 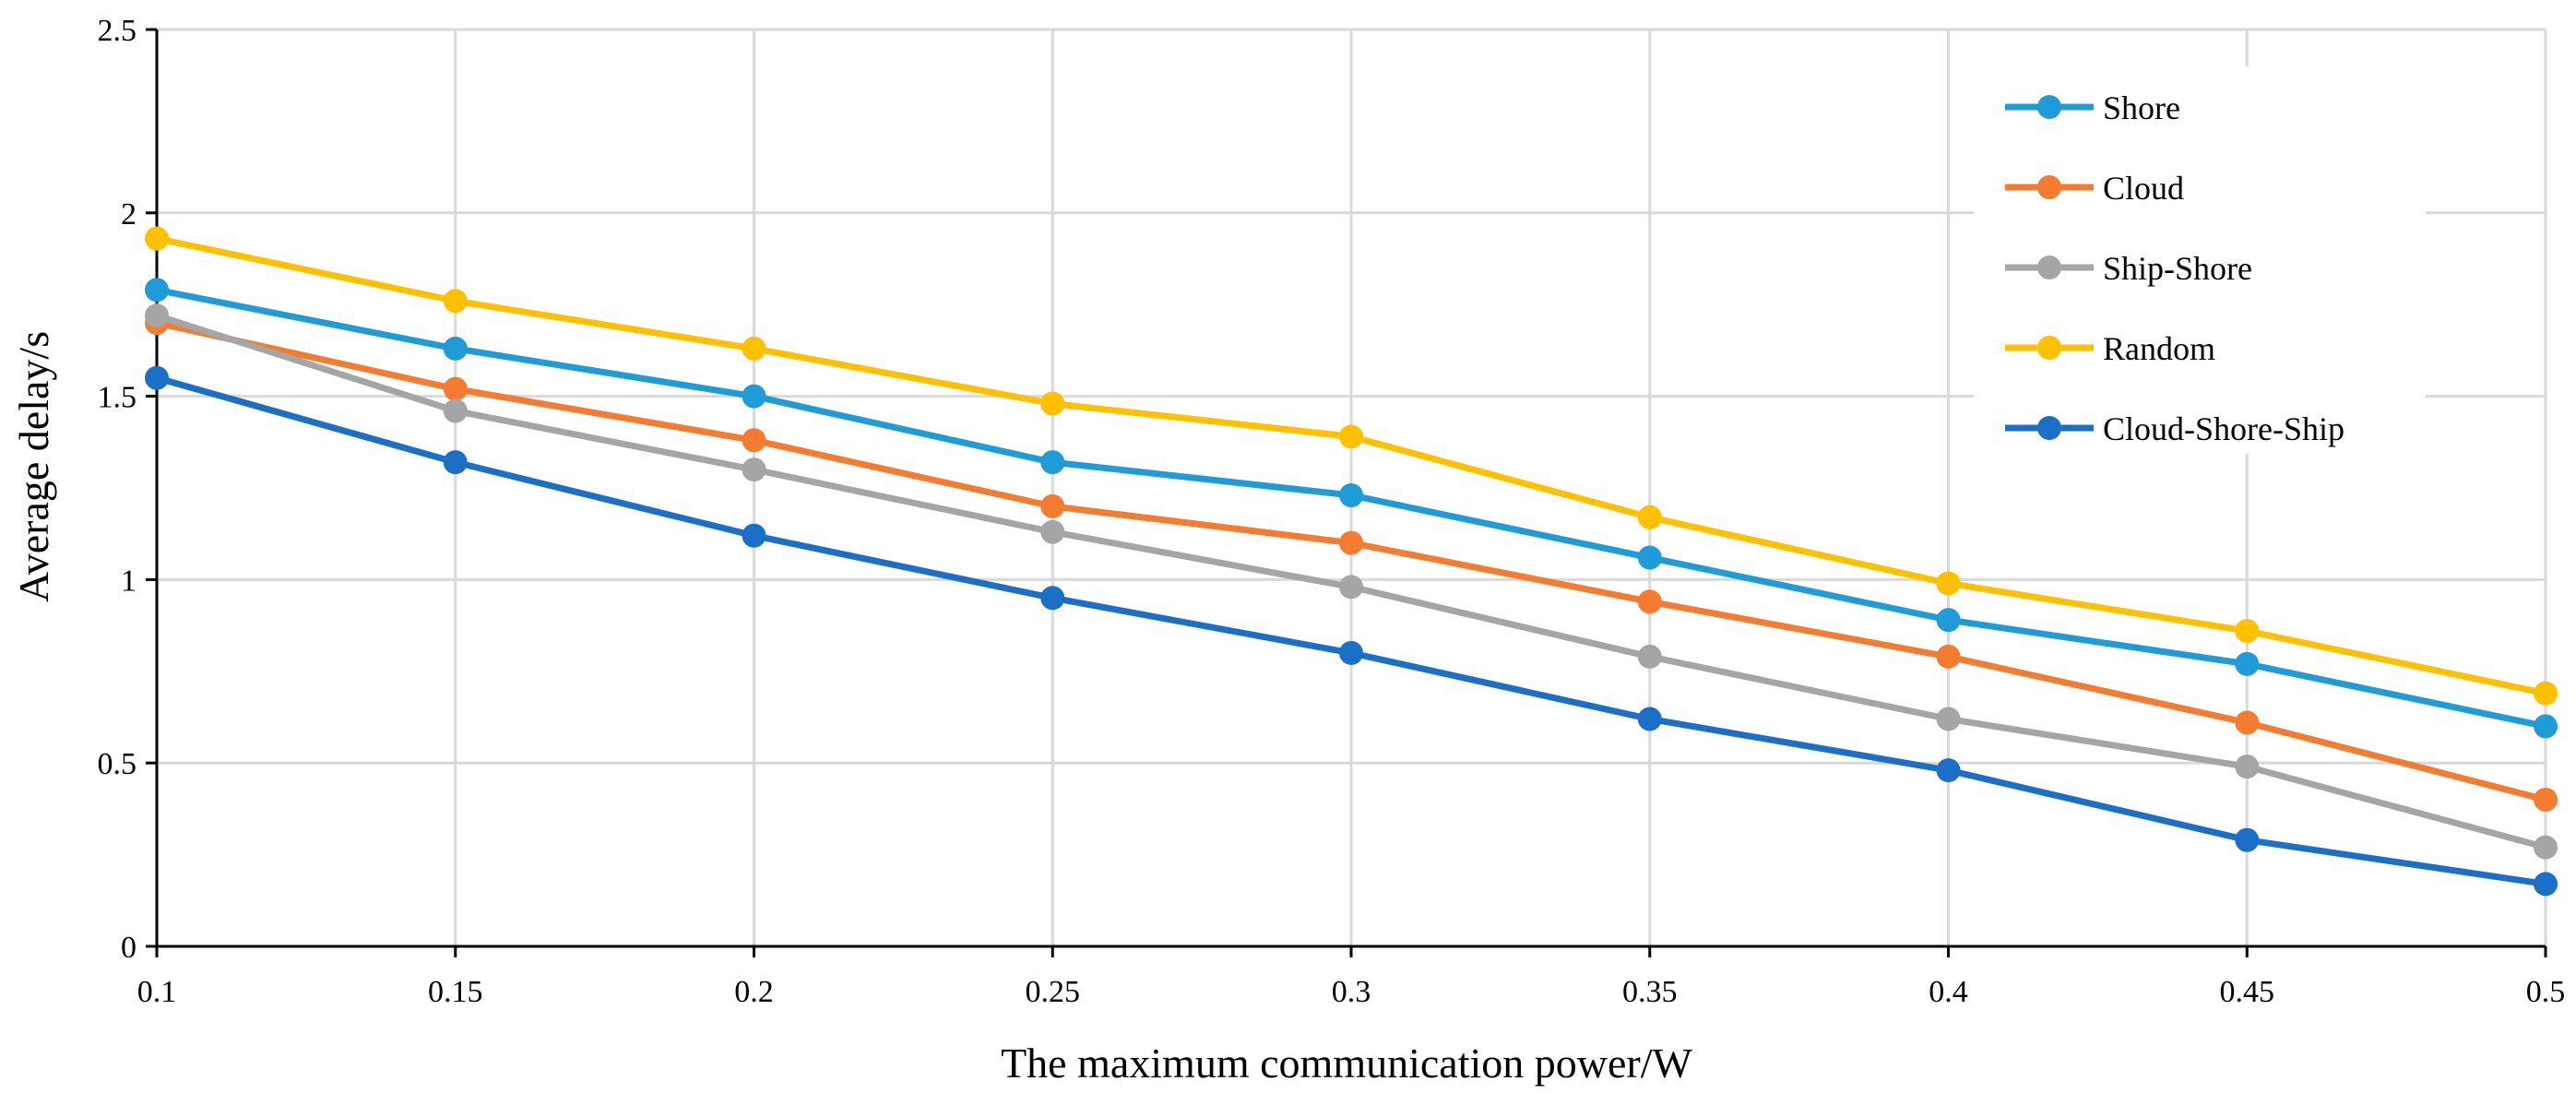 What do you see at coordinates (2247, 992) in the screenshot?
I see `x-tick-label: 0.45` at bounding box center [2247, 992].